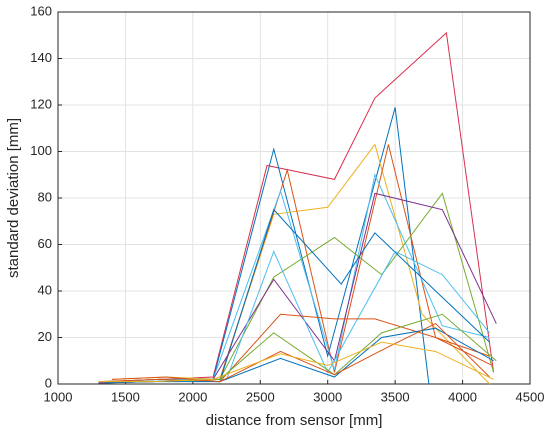 This screenshot has width=550, height=434. What do you see at coordinates (294, 420) in the screenshot?
I see `x-axis-label: distance from sensor [mm]` at bounding box center [294, 420].